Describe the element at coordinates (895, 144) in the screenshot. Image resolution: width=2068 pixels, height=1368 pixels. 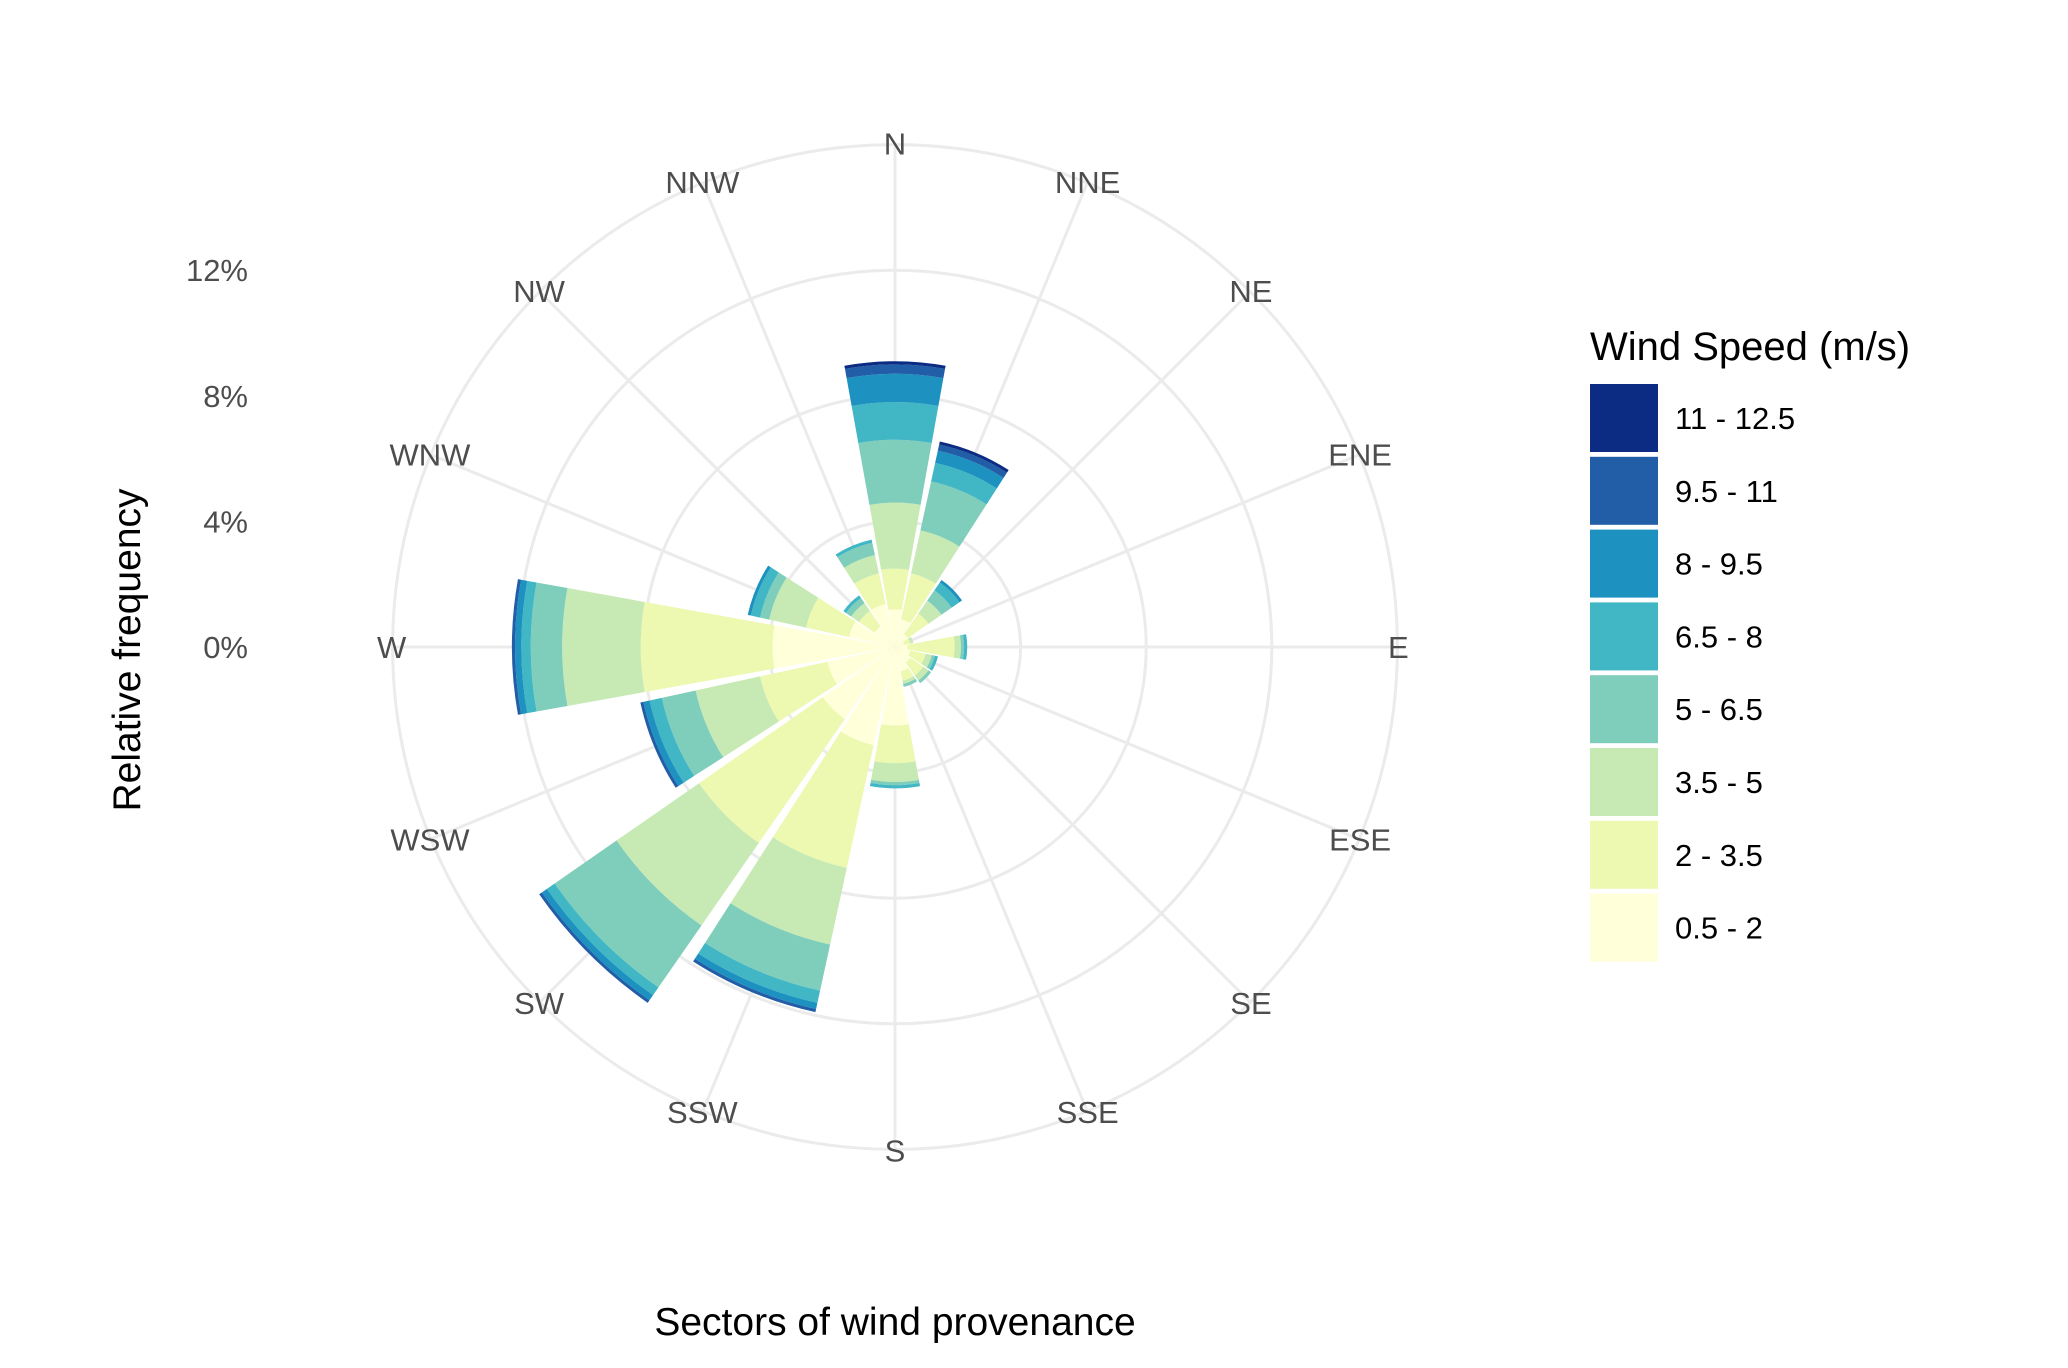
I see `direction-label-n: N` at that location.